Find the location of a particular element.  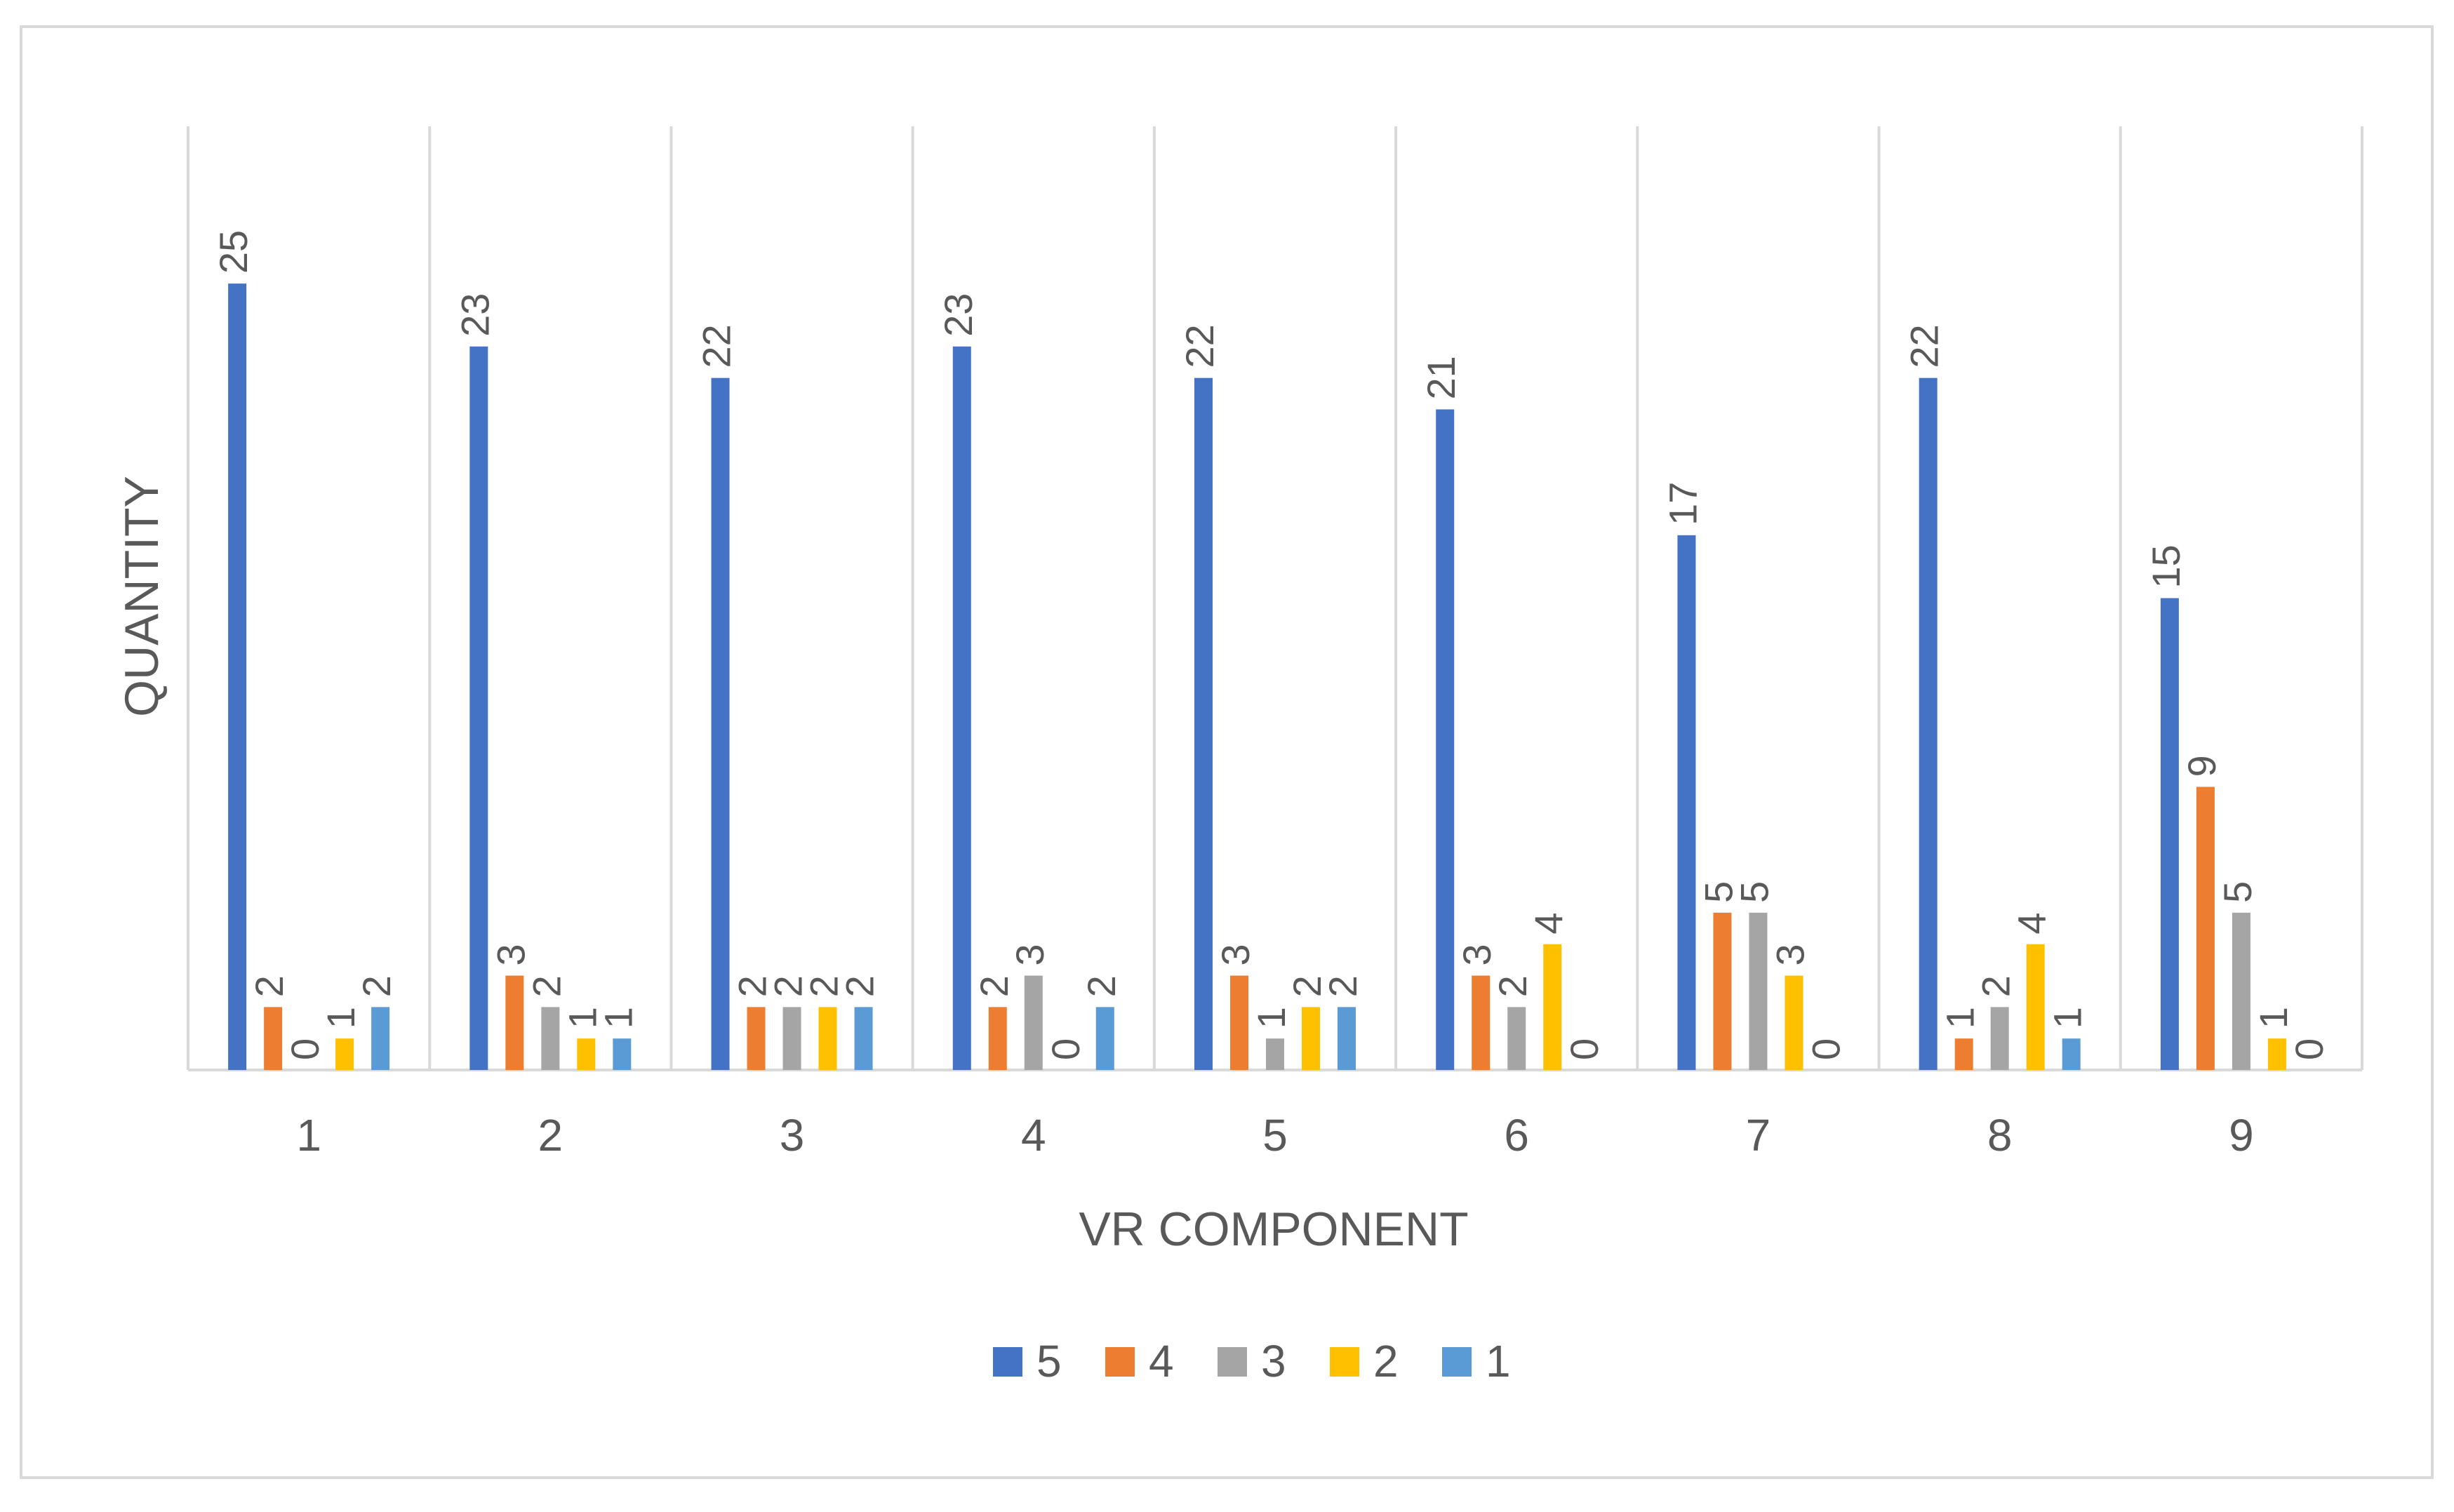

data-label: 21 is located at coordinates (1441, 378).